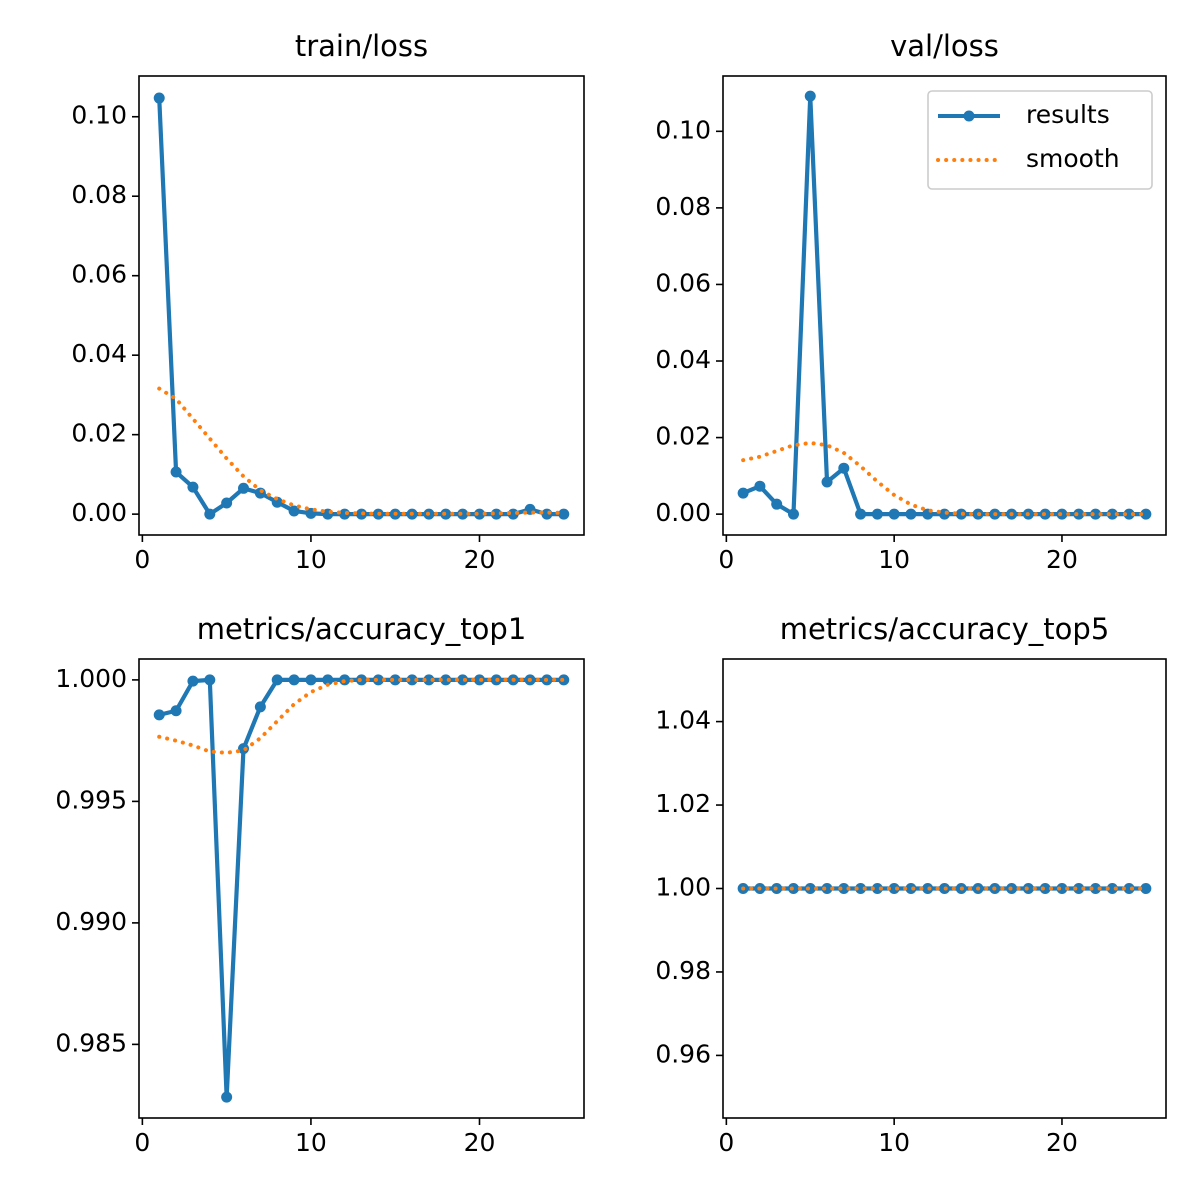 The image size is (1200, 1200). Describe the element at coordinates (945, 629) in the screenshot. I see `subplot-title: metrics/accuracy_top5` at that location.